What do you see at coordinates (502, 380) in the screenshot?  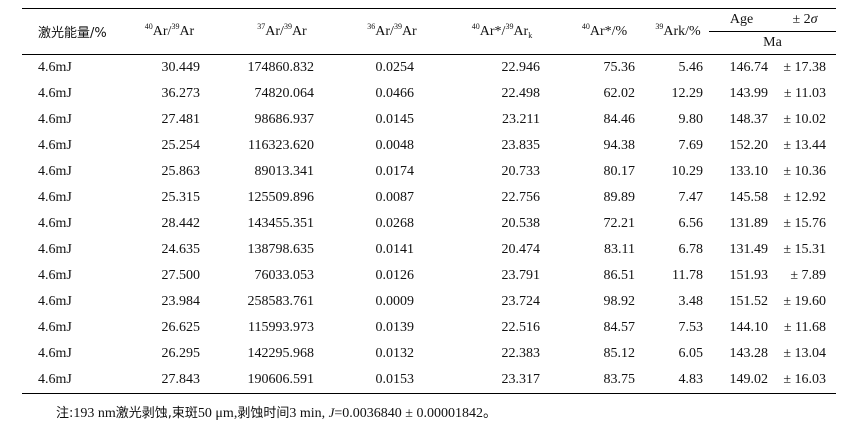 I see `cell-ar40star-ar39k: 23.317` at bounding box center [502, 380].